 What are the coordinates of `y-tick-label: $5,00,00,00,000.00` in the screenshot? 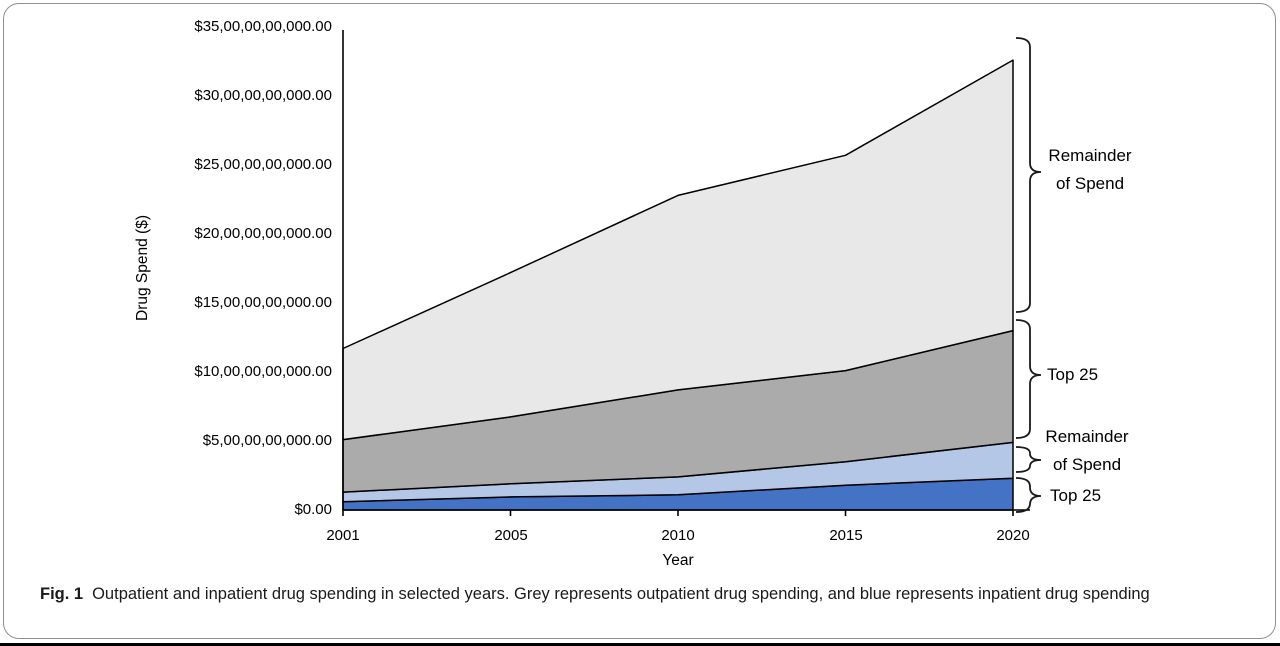 It's located at (267, 440).